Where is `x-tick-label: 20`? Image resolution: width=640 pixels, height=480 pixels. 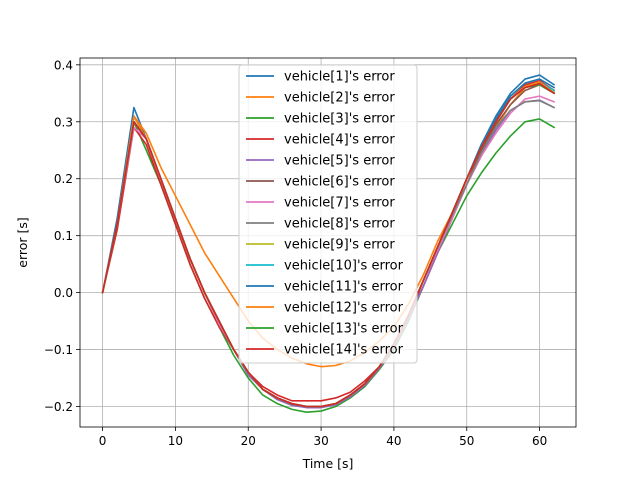
x-tick-label: 20 is located at coordinates (248, 441).